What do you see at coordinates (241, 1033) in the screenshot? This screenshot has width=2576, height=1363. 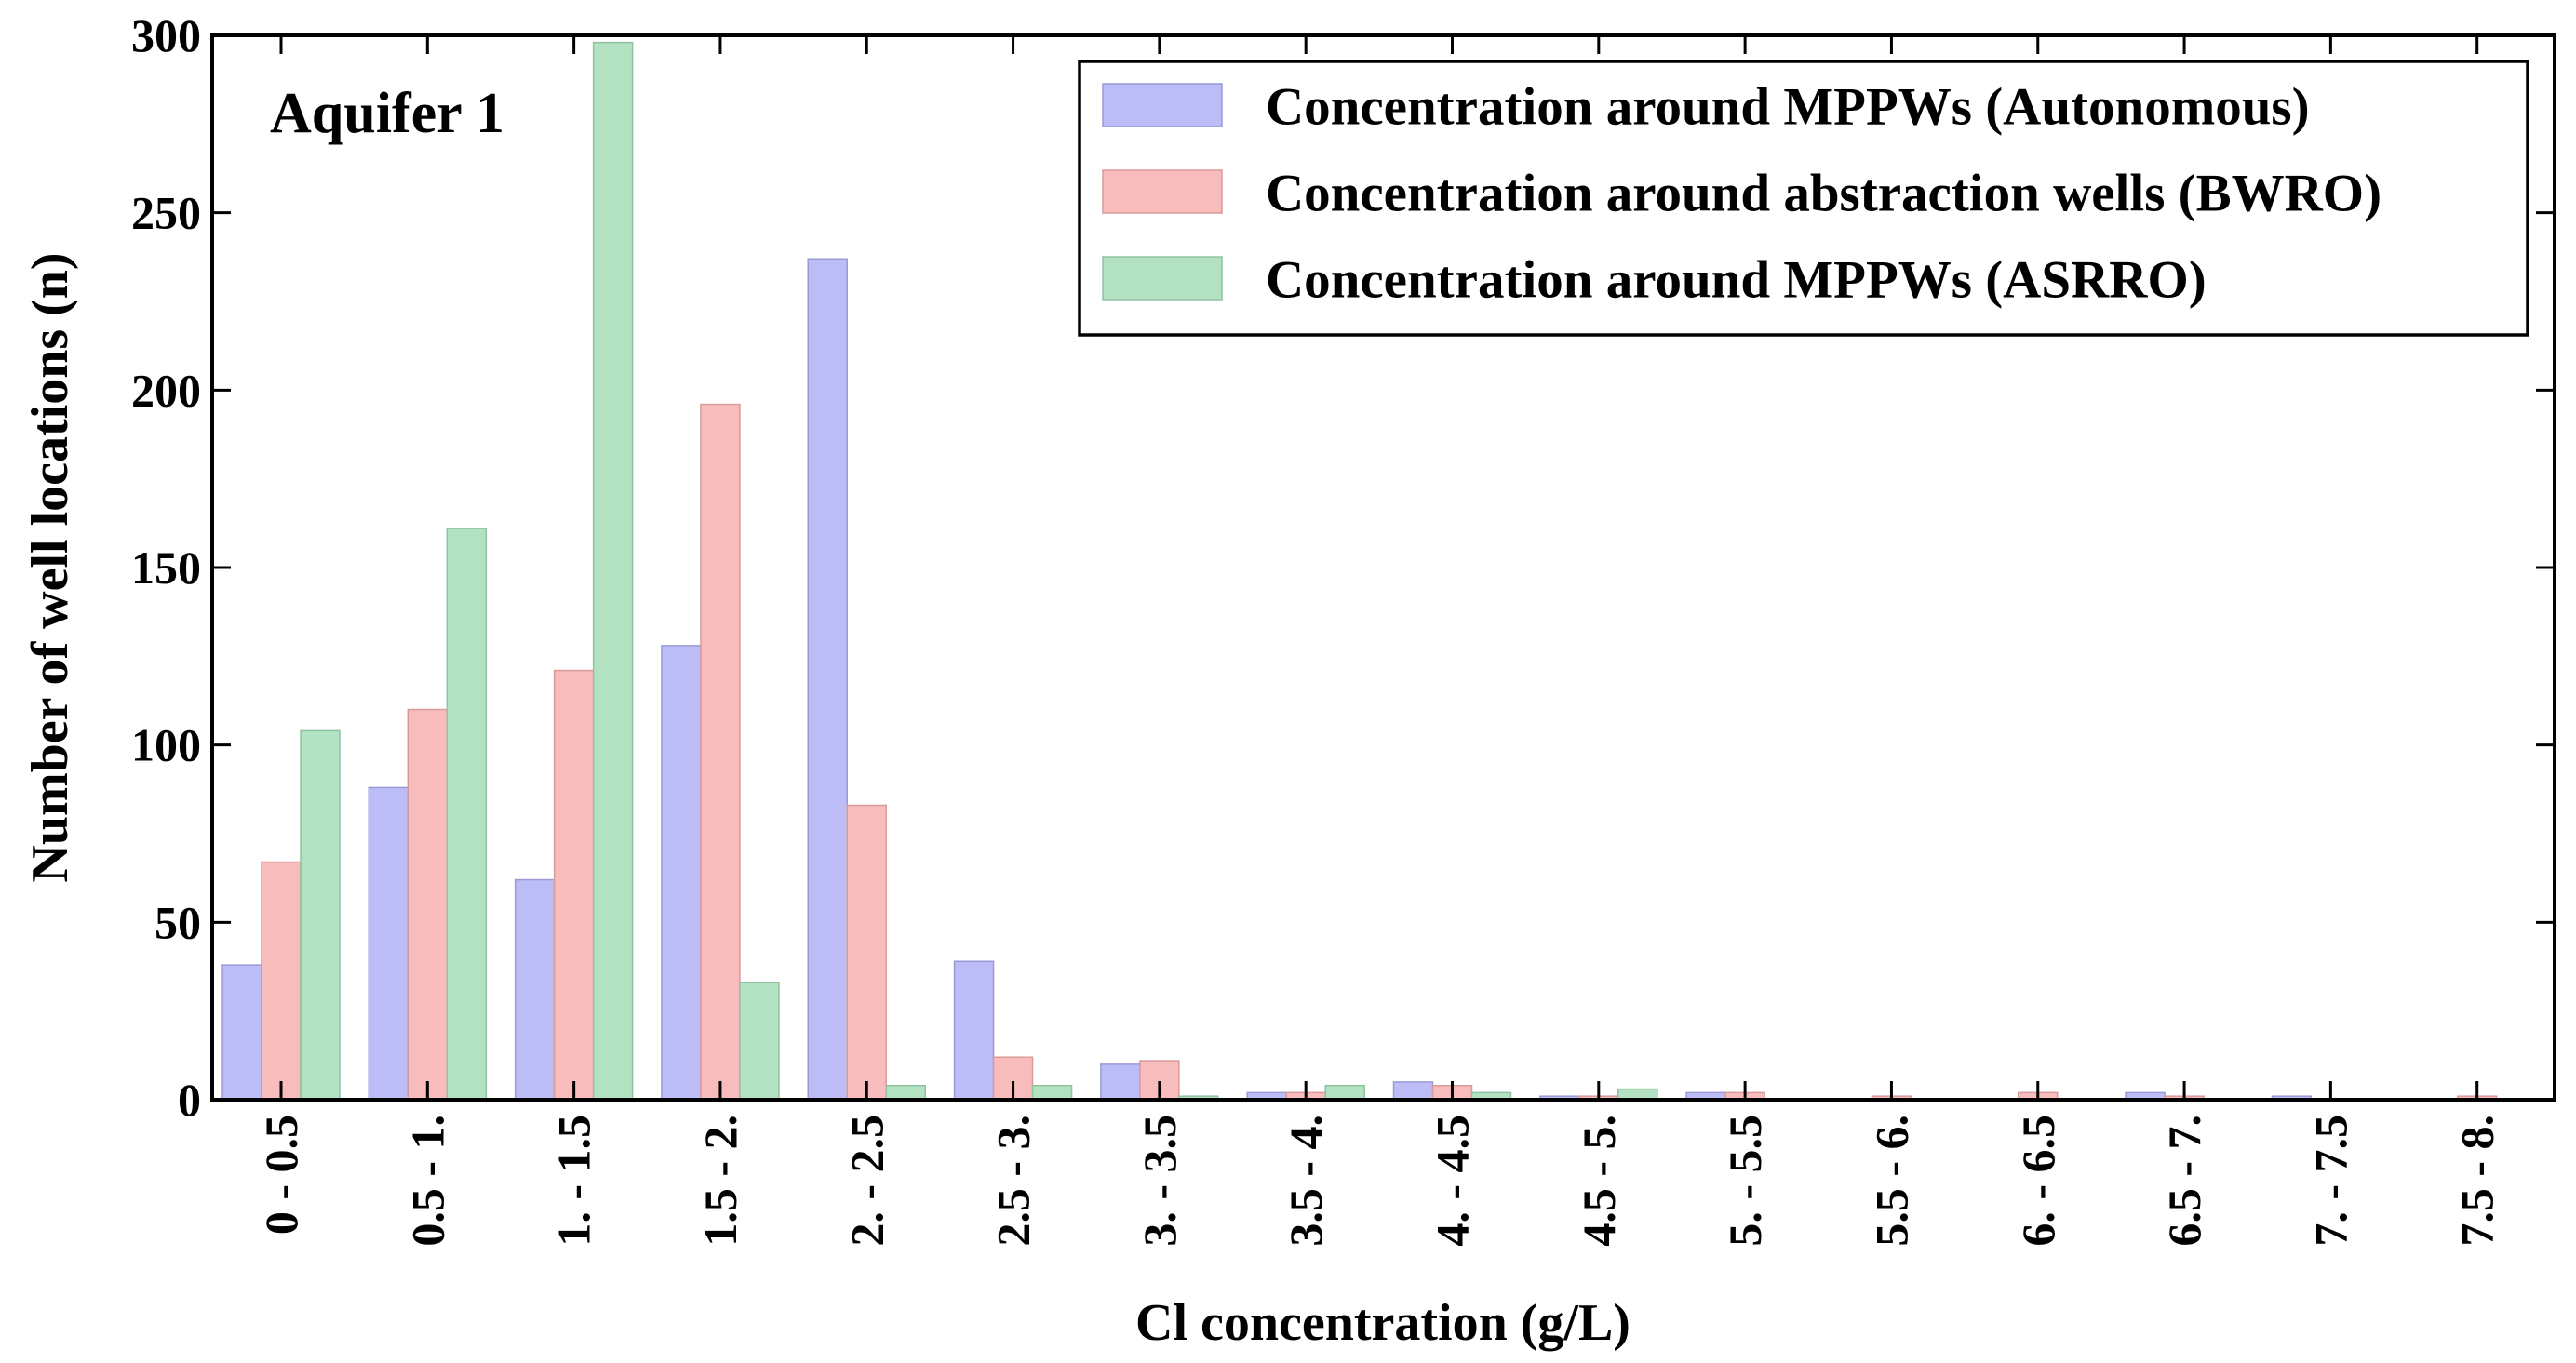 I see `bar-s0-c0` at bounding box center [241, 1033].